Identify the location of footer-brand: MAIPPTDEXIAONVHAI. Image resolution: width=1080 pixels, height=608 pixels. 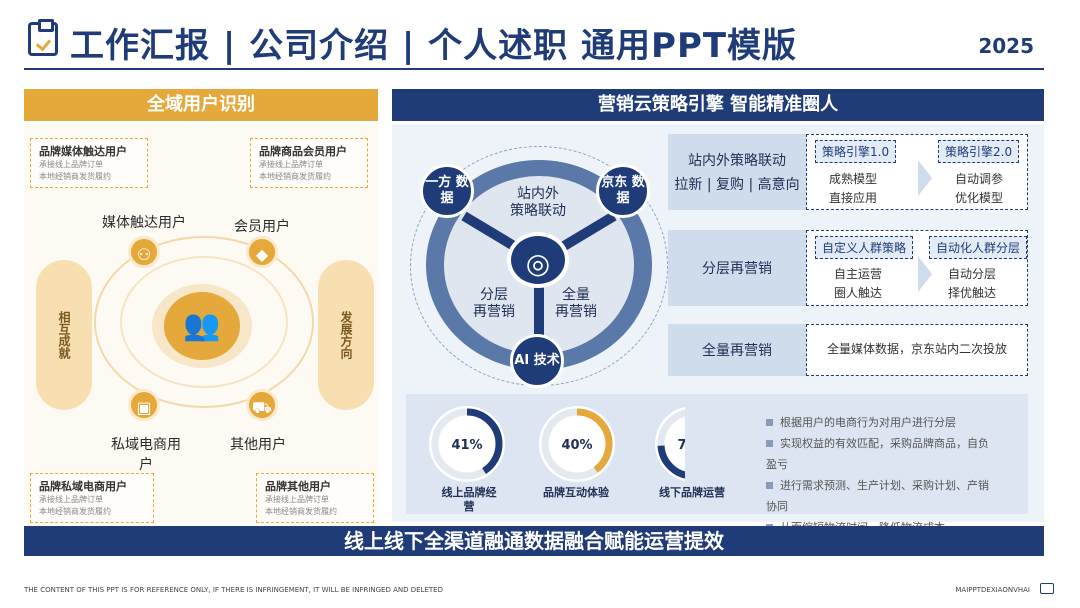
(992, 590).